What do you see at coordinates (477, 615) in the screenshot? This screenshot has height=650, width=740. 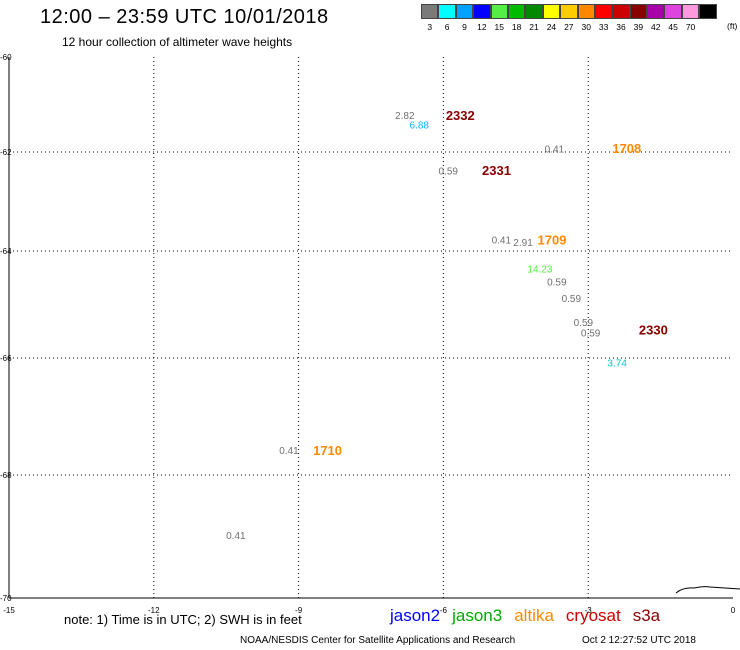 I see `satellite-label-jason3: jason3` at bounding box center [477, 615].